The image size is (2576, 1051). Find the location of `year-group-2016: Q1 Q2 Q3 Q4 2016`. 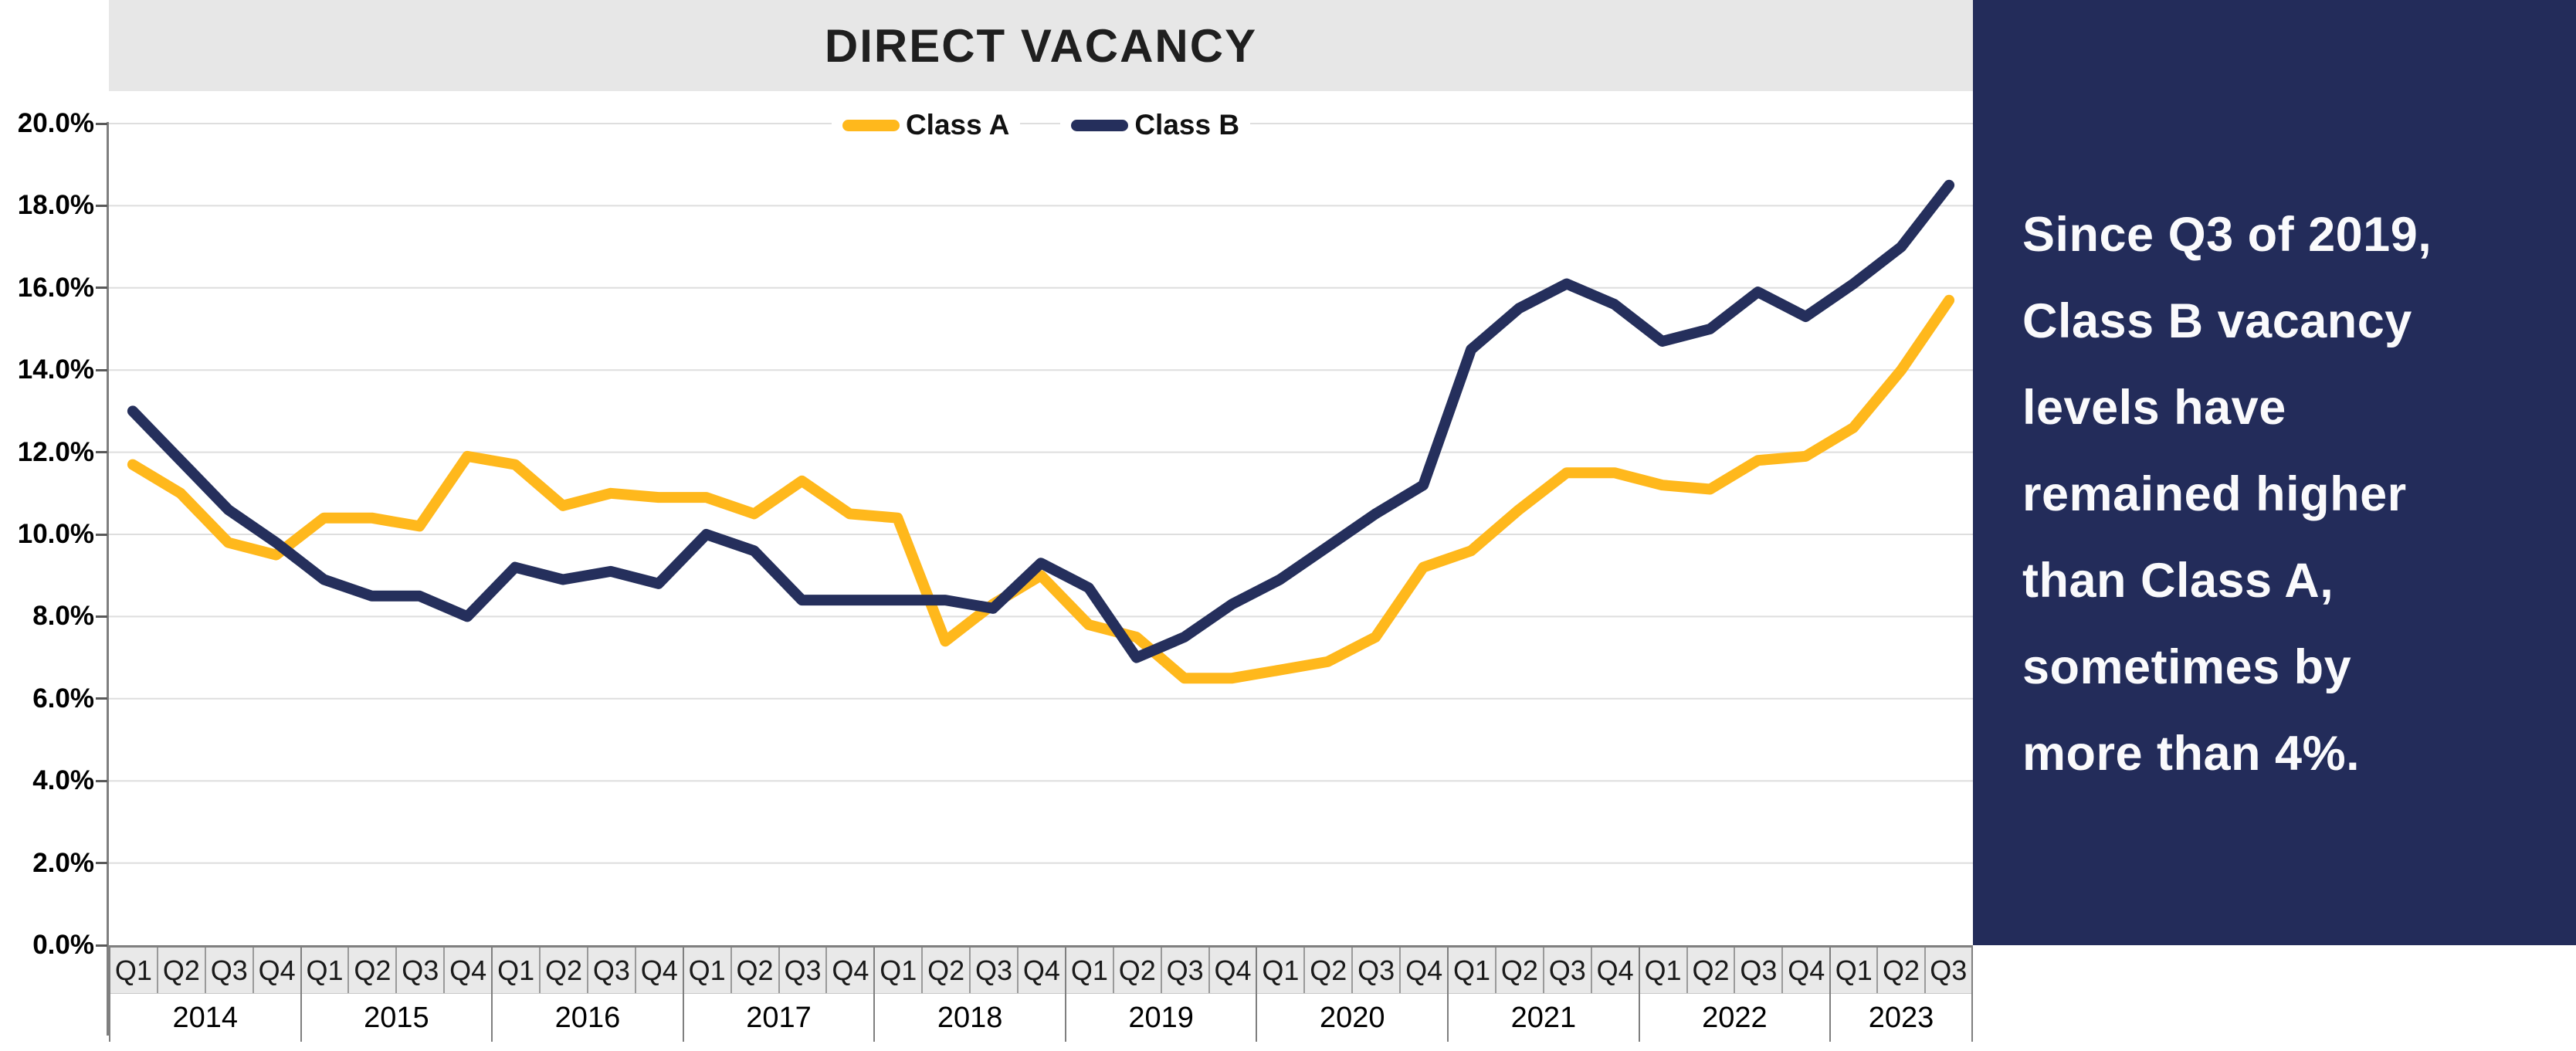

year-group-2016: Q1 Q2 Q3 Q4 2016 is located at coordinates (587, 995).